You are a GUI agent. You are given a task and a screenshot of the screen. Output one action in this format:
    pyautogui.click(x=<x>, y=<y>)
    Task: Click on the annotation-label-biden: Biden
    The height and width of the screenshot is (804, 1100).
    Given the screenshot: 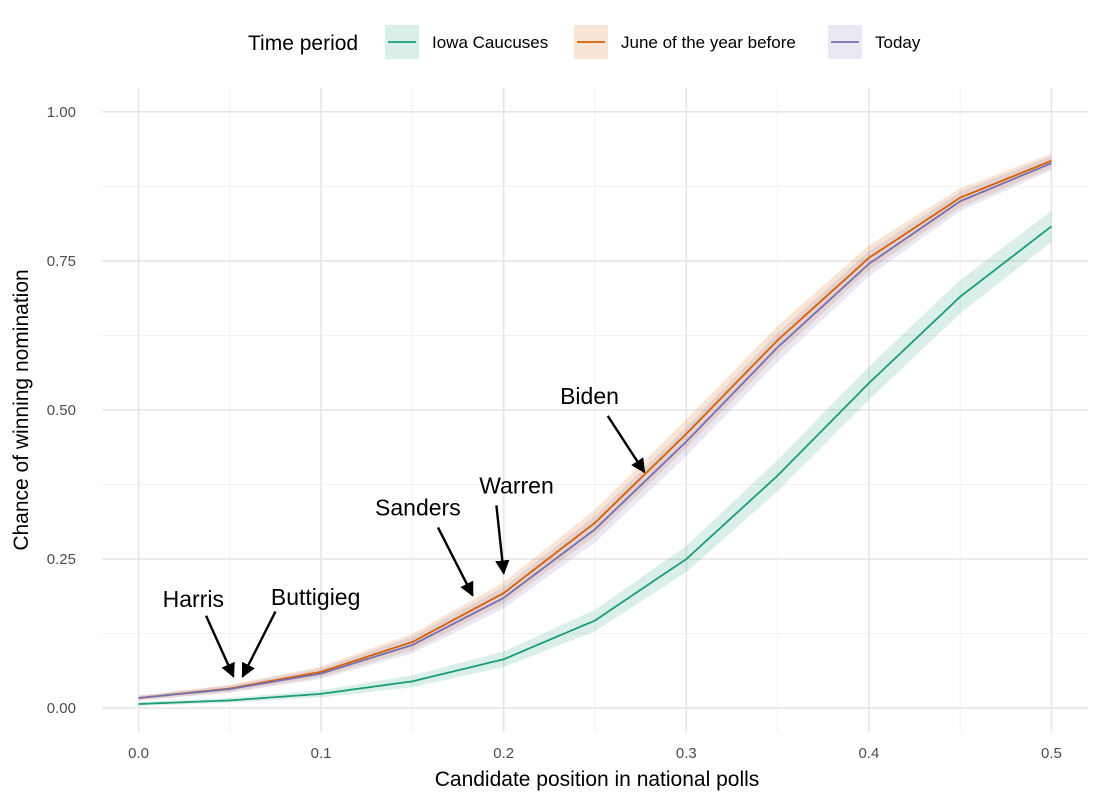 What is the action you would take?
    pyautogui.click(x=589, y=396)
    